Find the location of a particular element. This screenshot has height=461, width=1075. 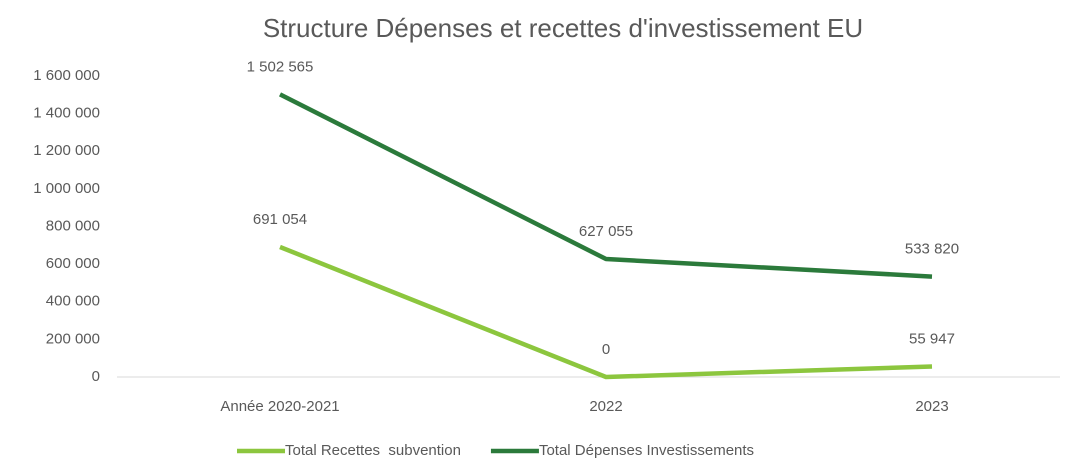

y-tick-label: 1 600 000 is located at coordinates (66, 75).